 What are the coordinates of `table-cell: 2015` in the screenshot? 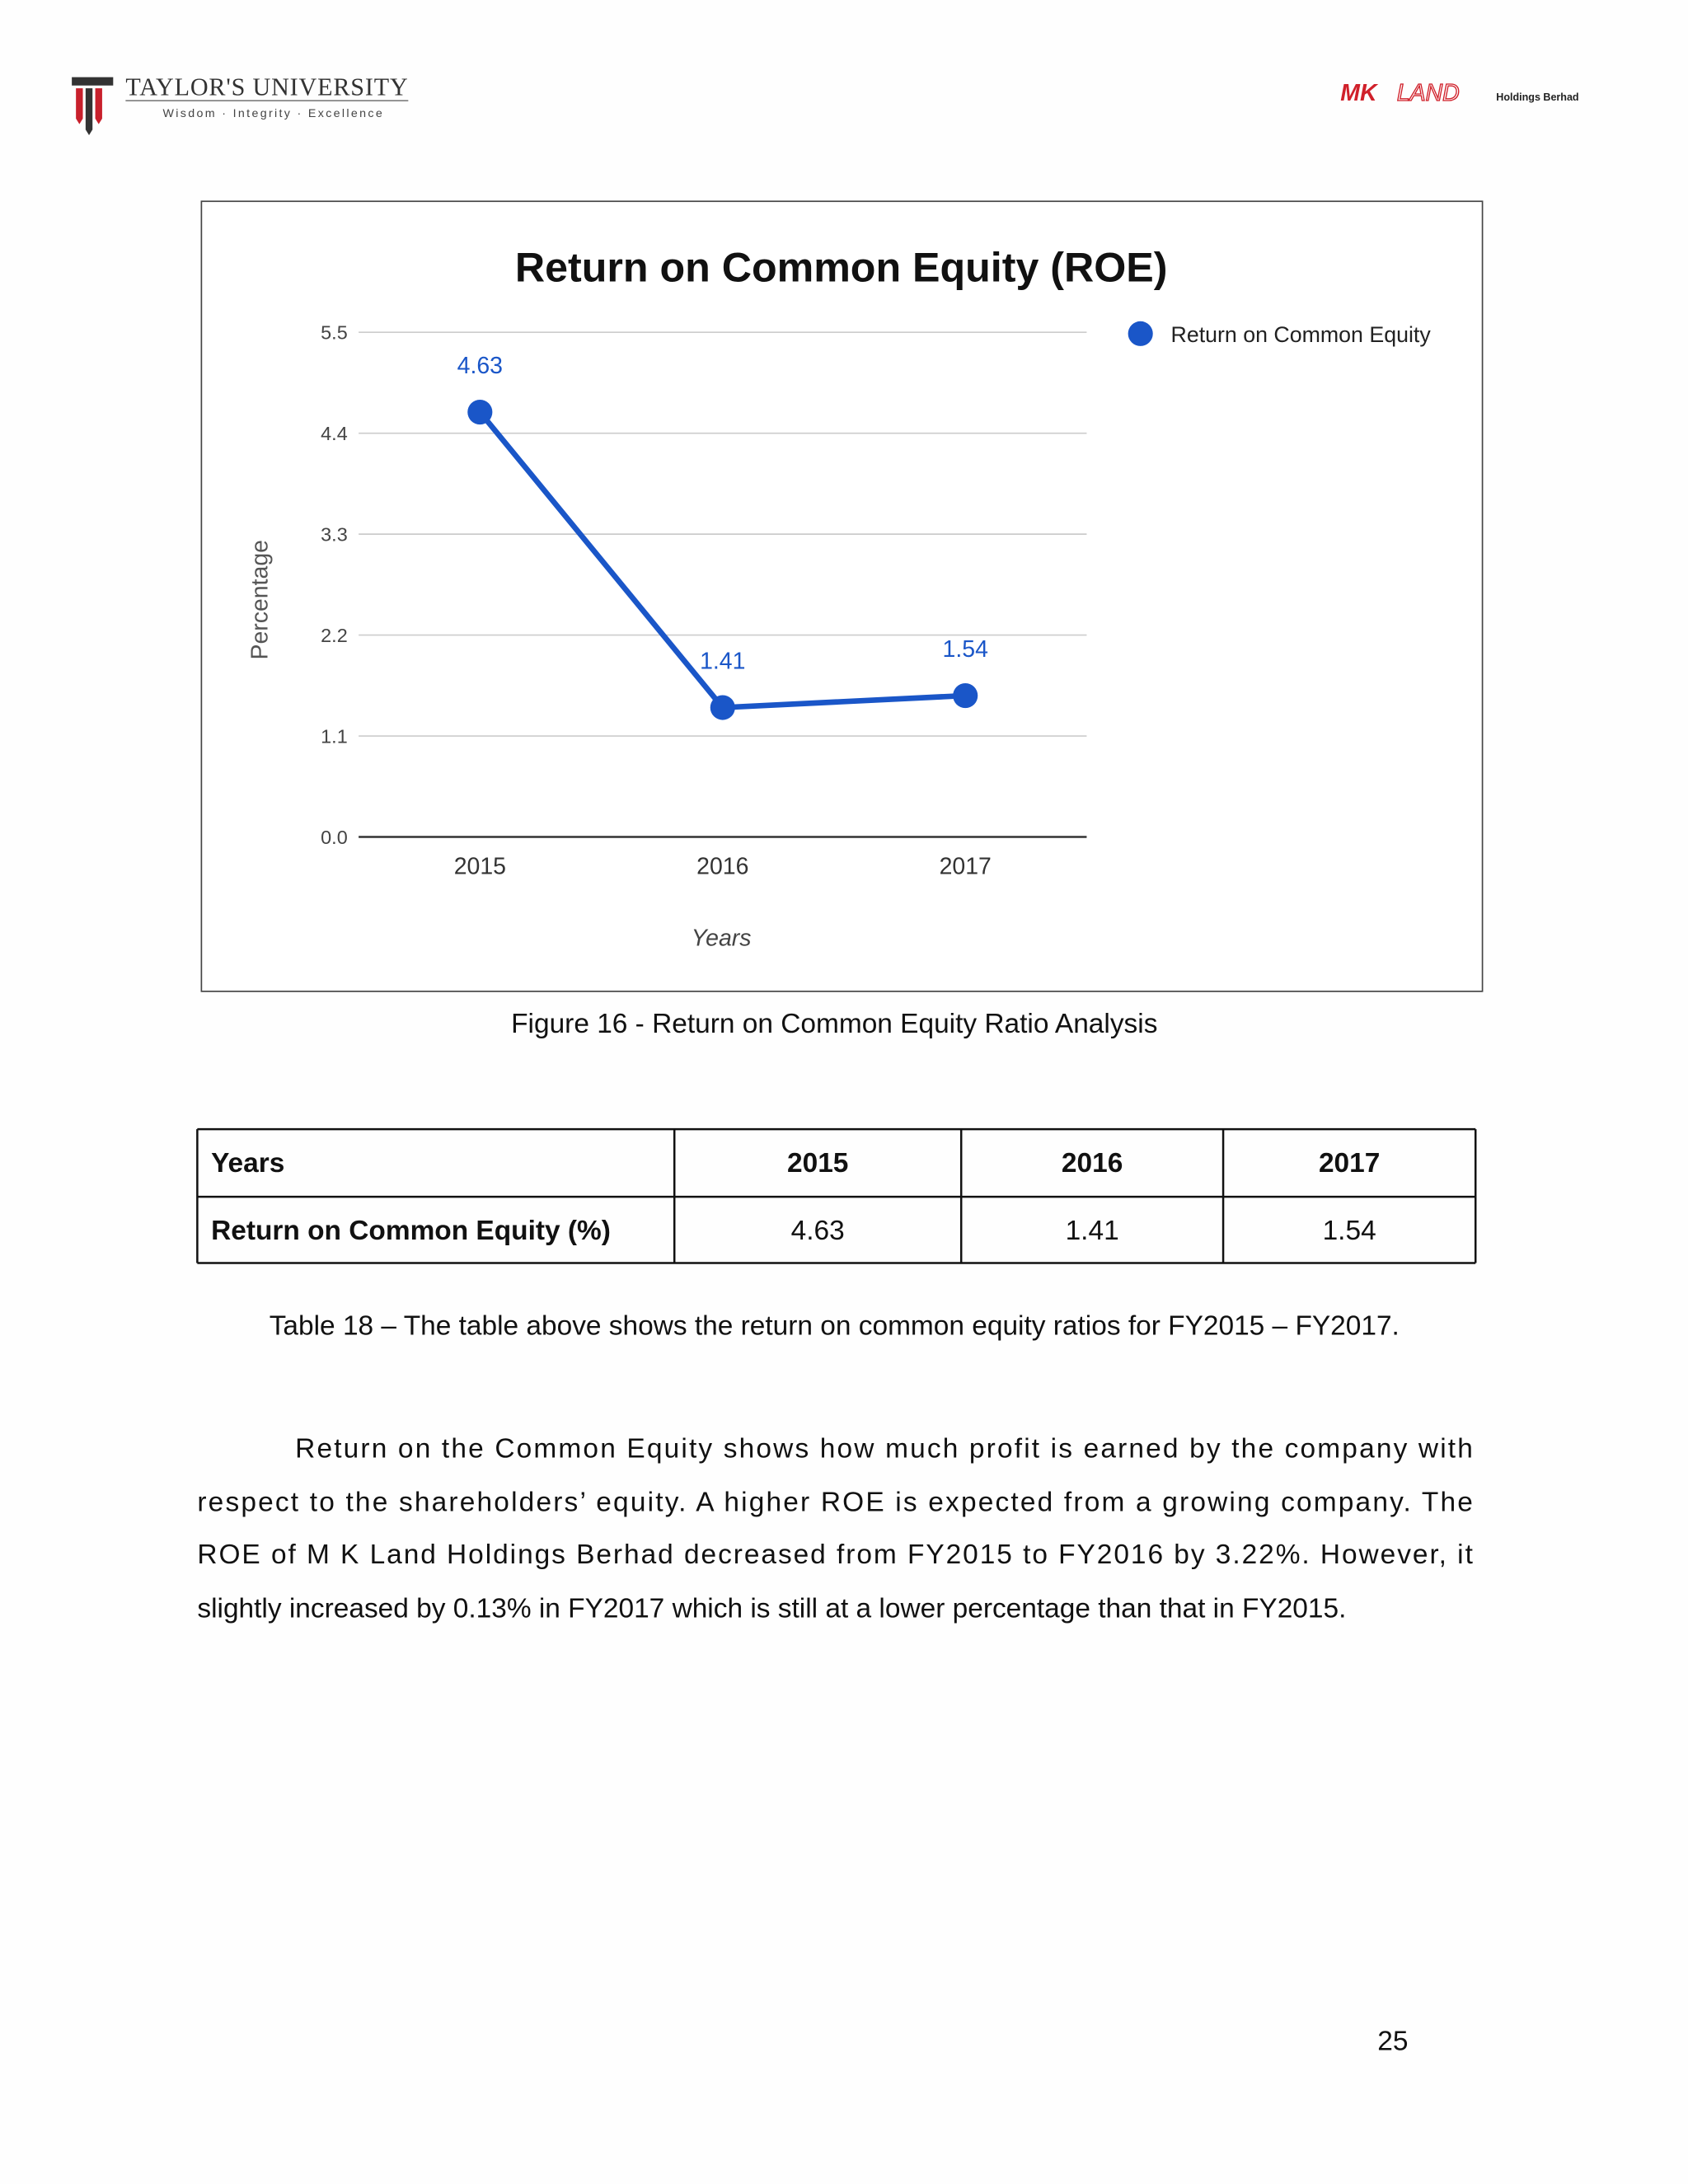 It's located at (817, 1163).